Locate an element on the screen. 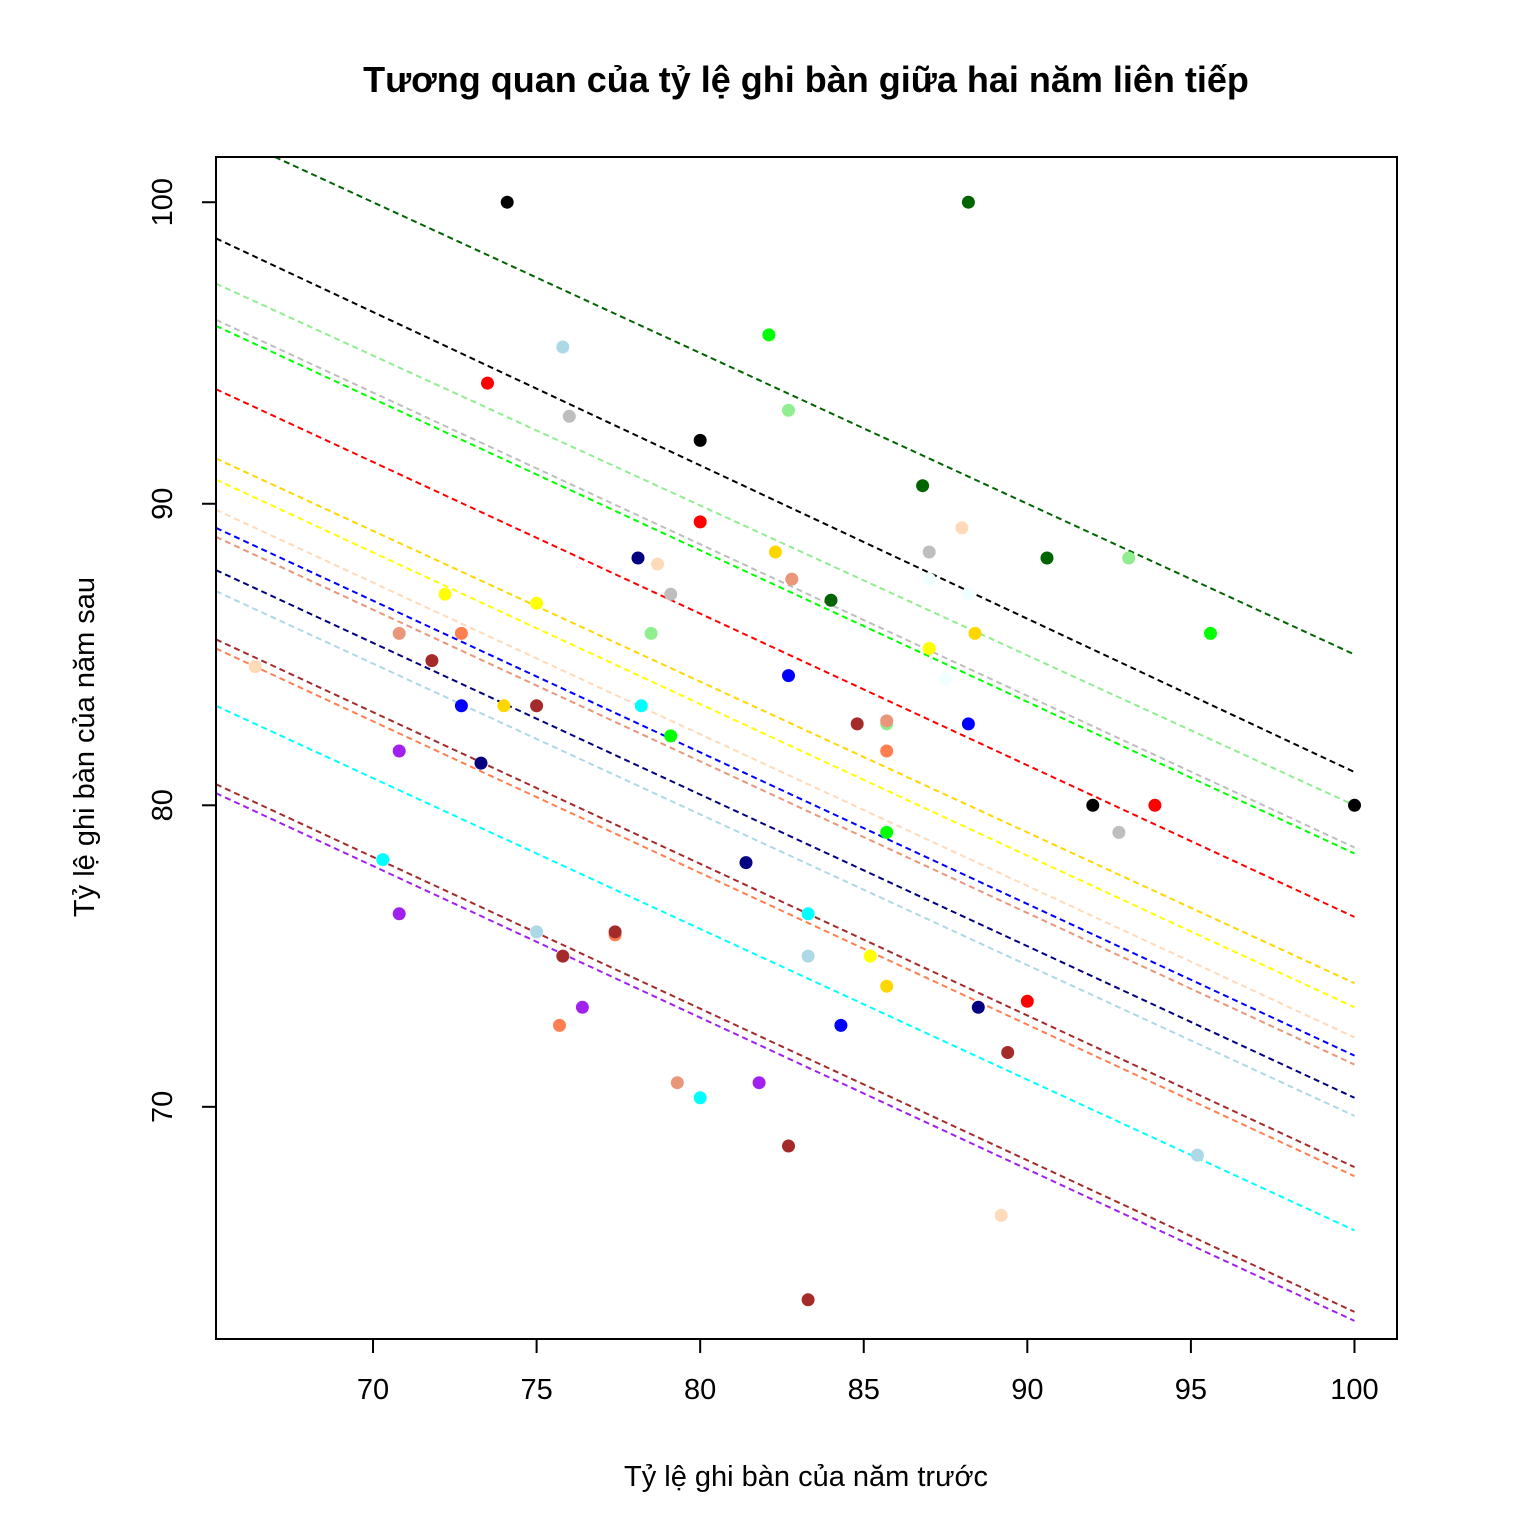 Image resolution: width=1536 pixels, height=1536 pixels. y-axis-label: Tỷ lệ ghi bàn của năm sau is located at coordinates (85, 747).